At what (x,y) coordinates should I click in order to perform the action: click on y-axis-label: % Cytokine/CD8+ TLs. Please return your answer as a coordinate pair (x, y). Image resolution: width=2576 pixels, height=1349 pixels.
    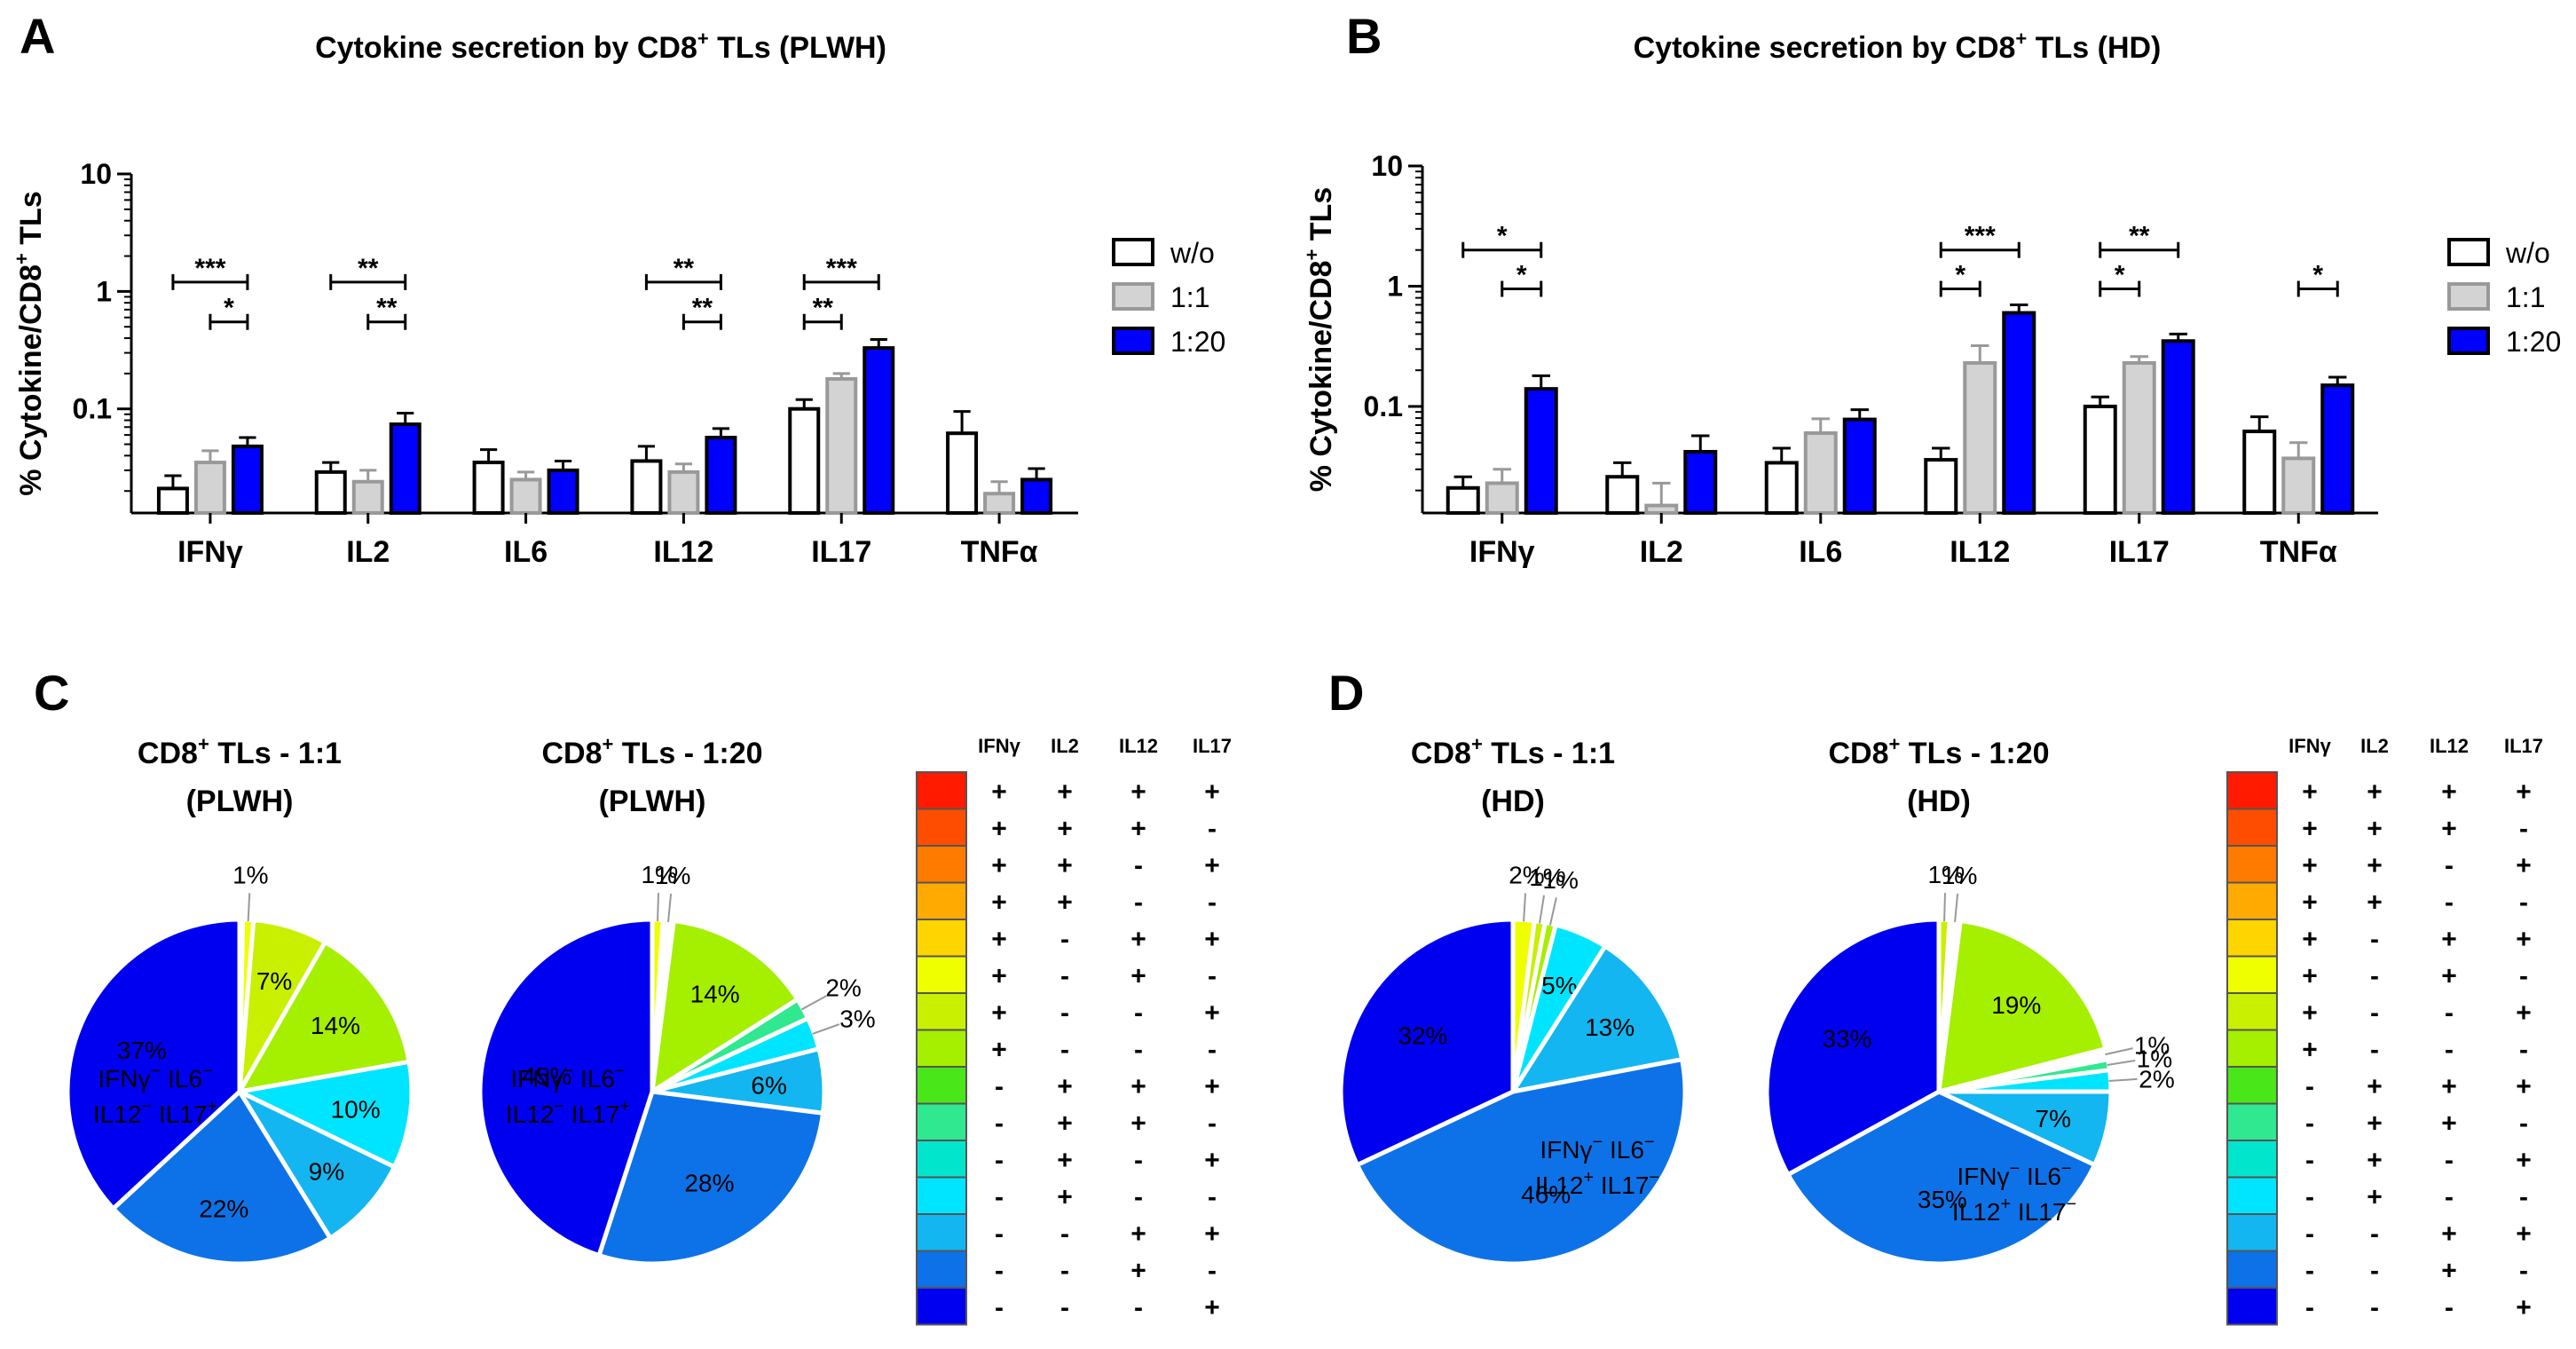
    Looking at the image, I should click on (29, 343).